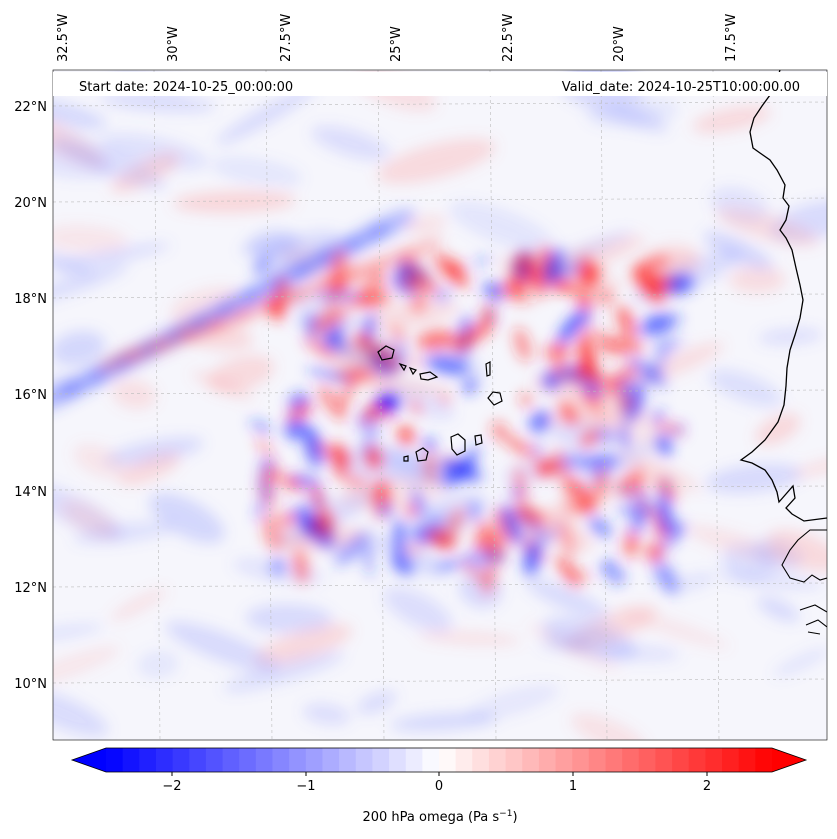 This screenshot has height=839, width=837. I want to click on lon-label: 20°W, so click(619, 44).